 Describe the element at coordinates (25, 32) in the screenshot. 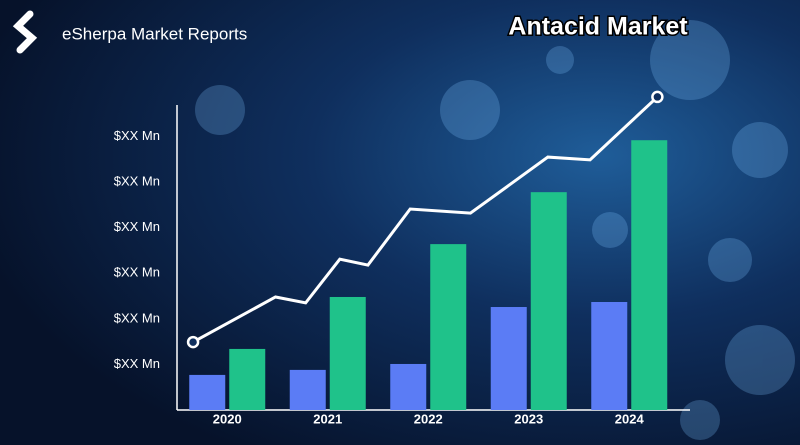

I see `logo` at that location.